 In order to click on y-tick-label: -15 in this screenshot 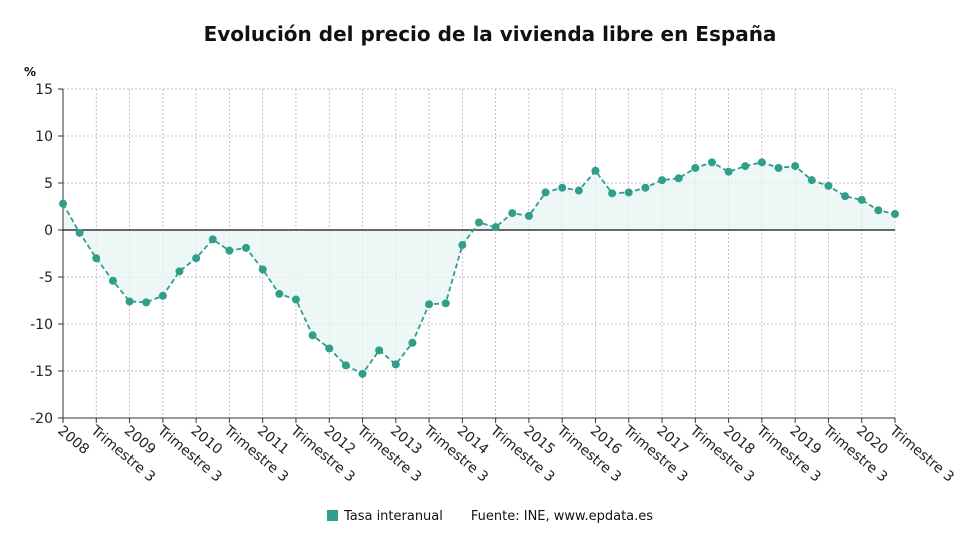, I will do `click(41, 372)`.